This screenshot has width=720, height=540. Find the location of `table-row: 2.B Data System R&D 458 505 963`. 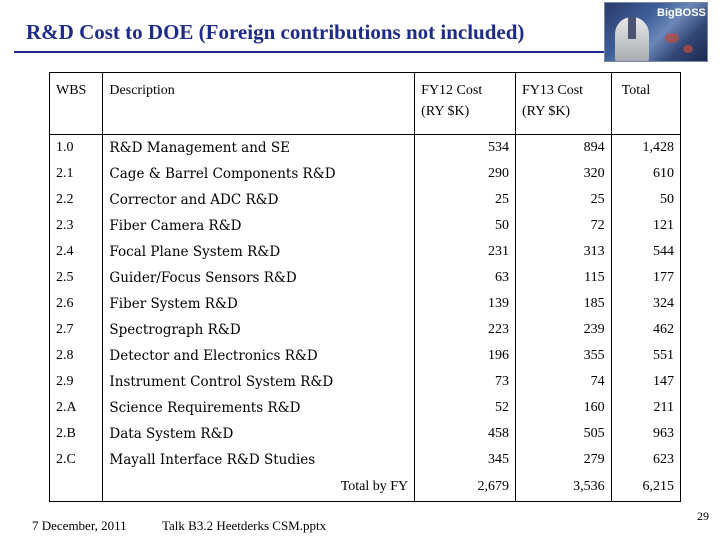

table-row: 2.B Data System R&D 458 505 963 is located at coordinates (365, 434).